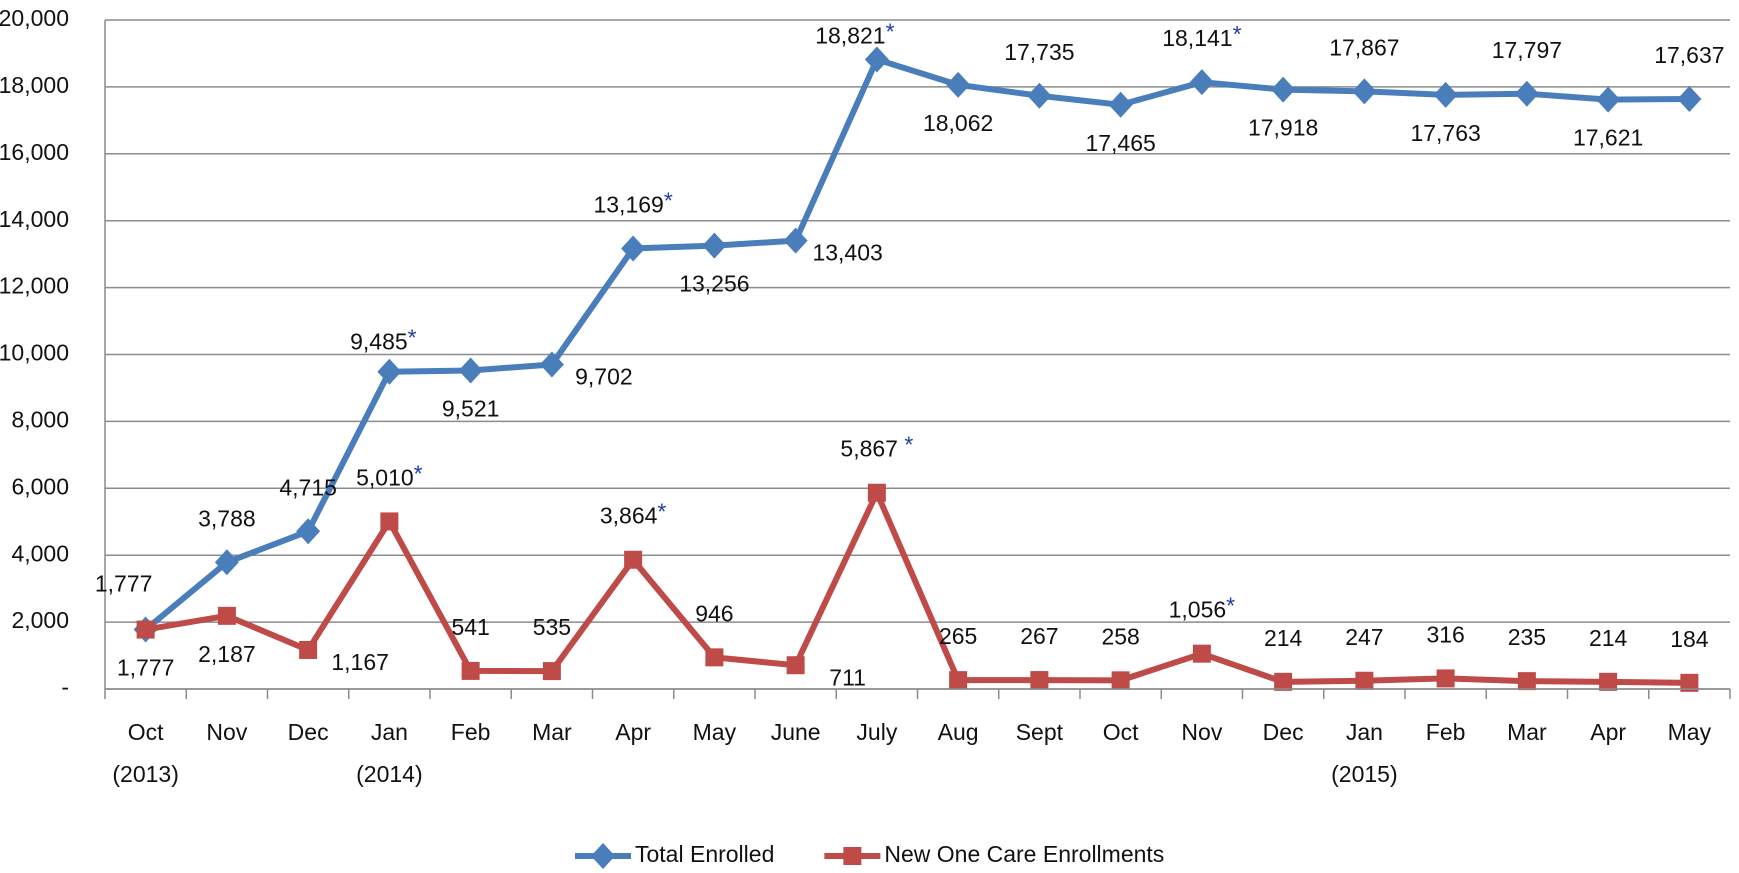 The height and width of the screenshot is (873, 1739). Describe the element at coordinates (1527, 637) in the screenshot. I see `data-label: 235` at that location.